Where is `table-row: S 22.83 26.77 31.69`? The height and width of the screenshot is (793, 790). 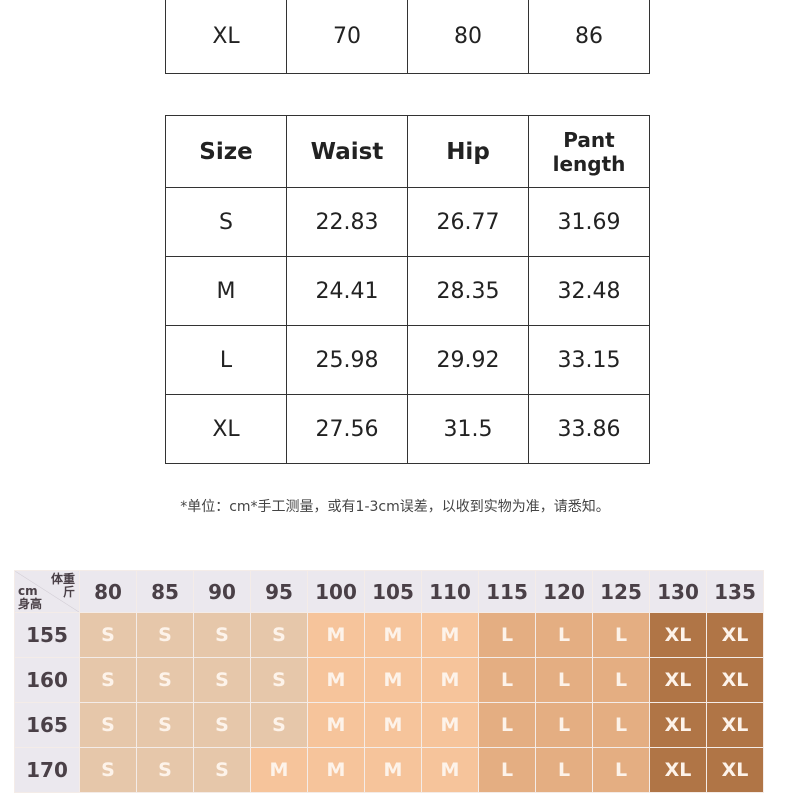 table-row: S 22.83 26.77 31.69 is located at coordinates (407, 222).